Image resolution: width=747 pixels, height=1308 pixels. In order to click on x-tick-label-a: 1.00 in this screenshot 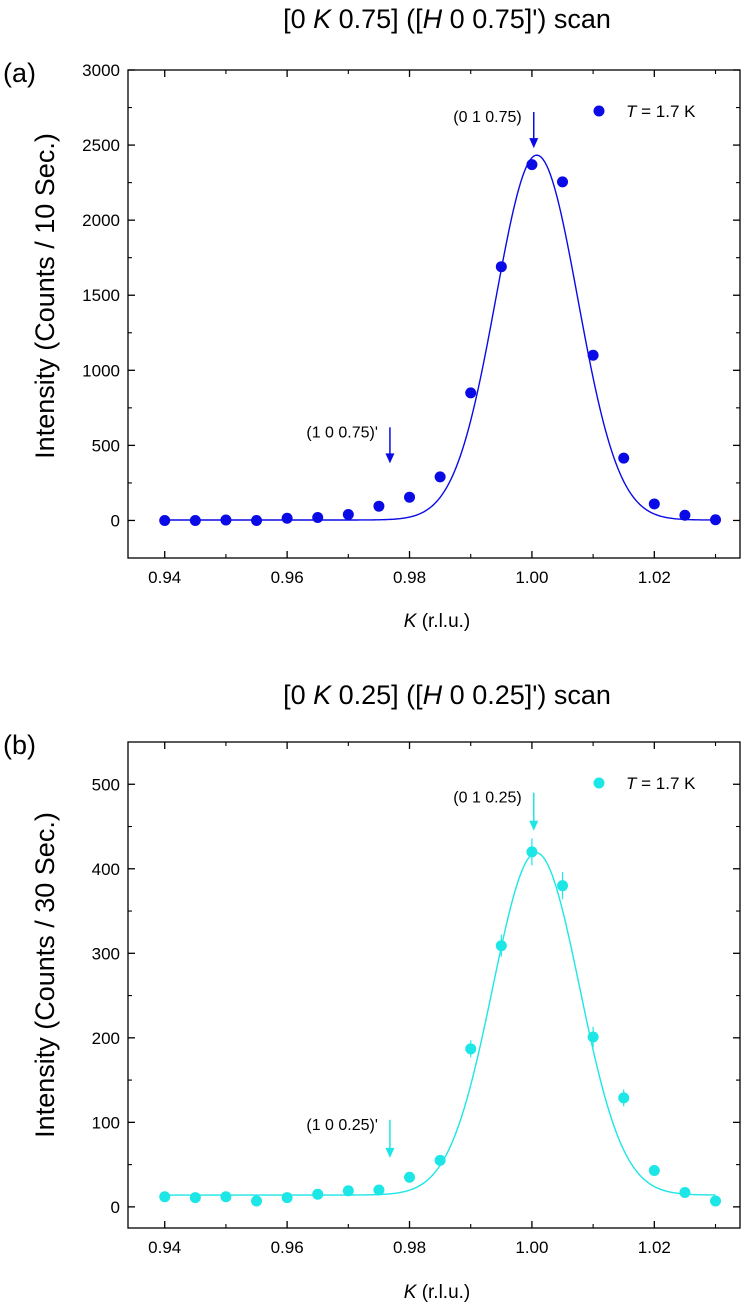, I will do `click(531, 577)`.